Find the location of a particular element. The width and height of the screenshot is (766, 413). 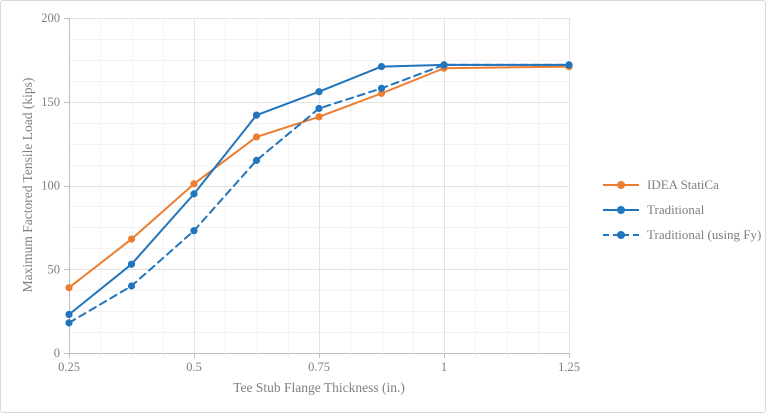

y-tick-label: 150 is located at coordinates (50, 102).